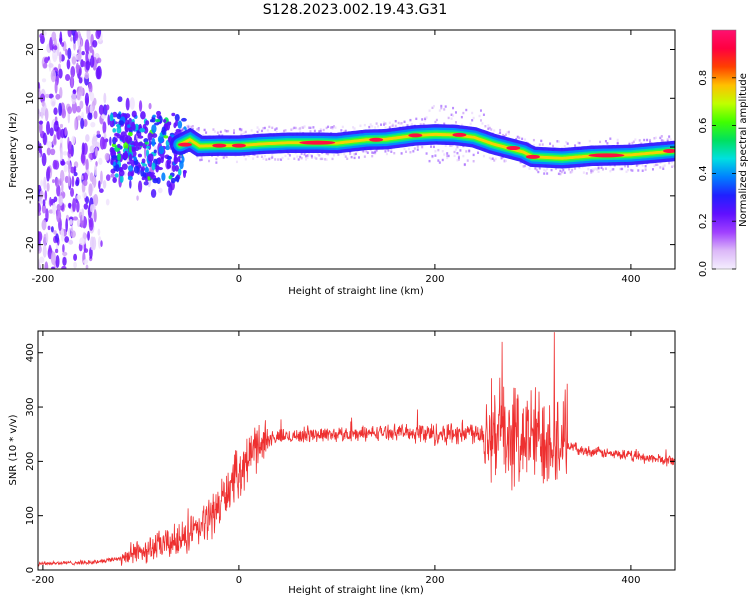 This screenshot has height=600, width=750. I want to click on ridge-peak, so click(238, 145).